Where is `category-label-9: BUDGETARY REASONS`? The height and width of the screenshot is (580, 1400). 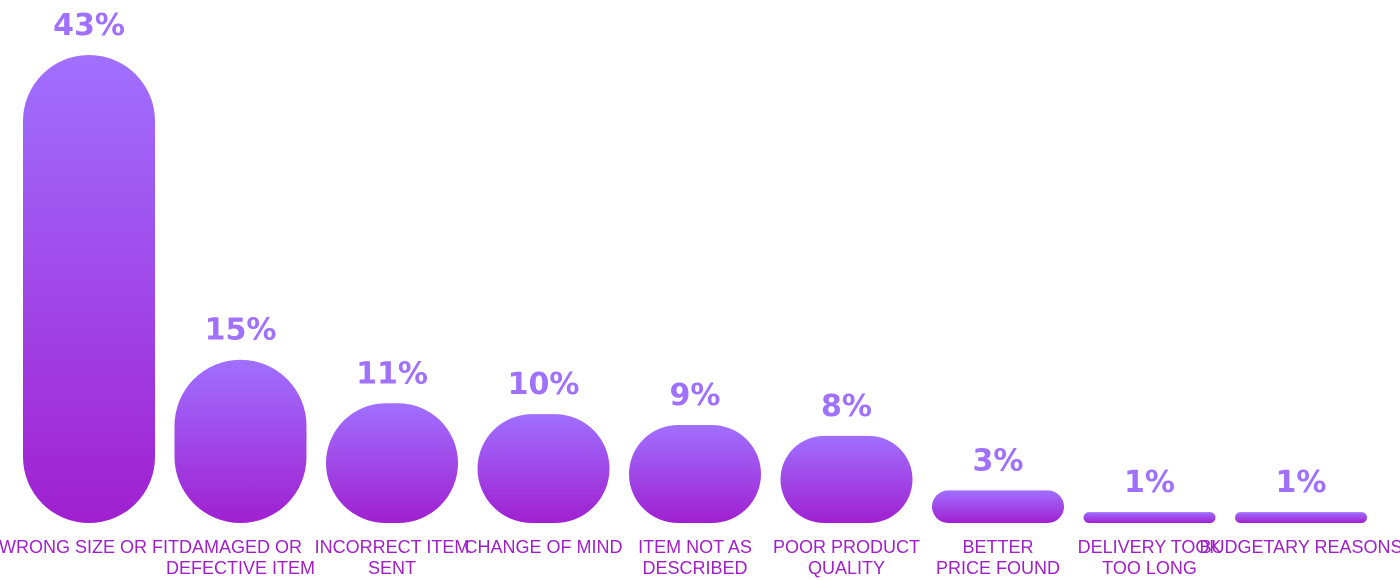
category-label-9: BUDGETARY REASONS is located at coordinates (1299, 547).